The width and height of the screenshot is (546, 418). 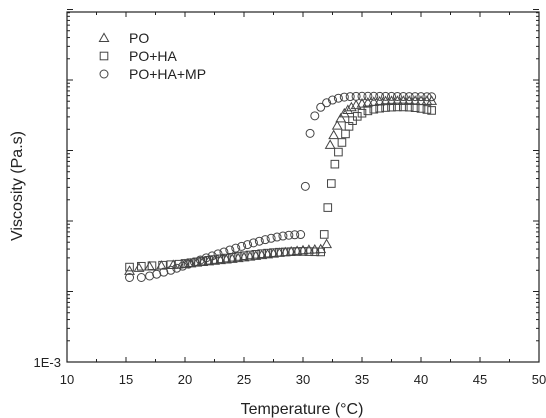 What do you see at coordinates (539, 379) in the screenshot?
I see `x-tick-label: 50` at bounding box center [539, 379].